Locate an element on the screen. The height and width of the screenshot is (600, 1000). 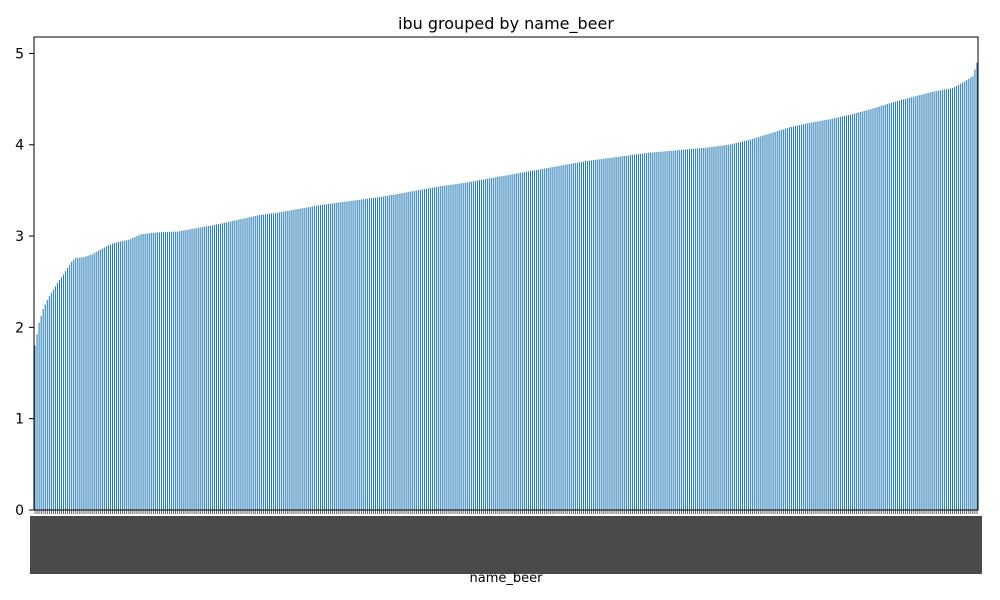
x-tick-labels-overlap is located at coordinates (506, 545).